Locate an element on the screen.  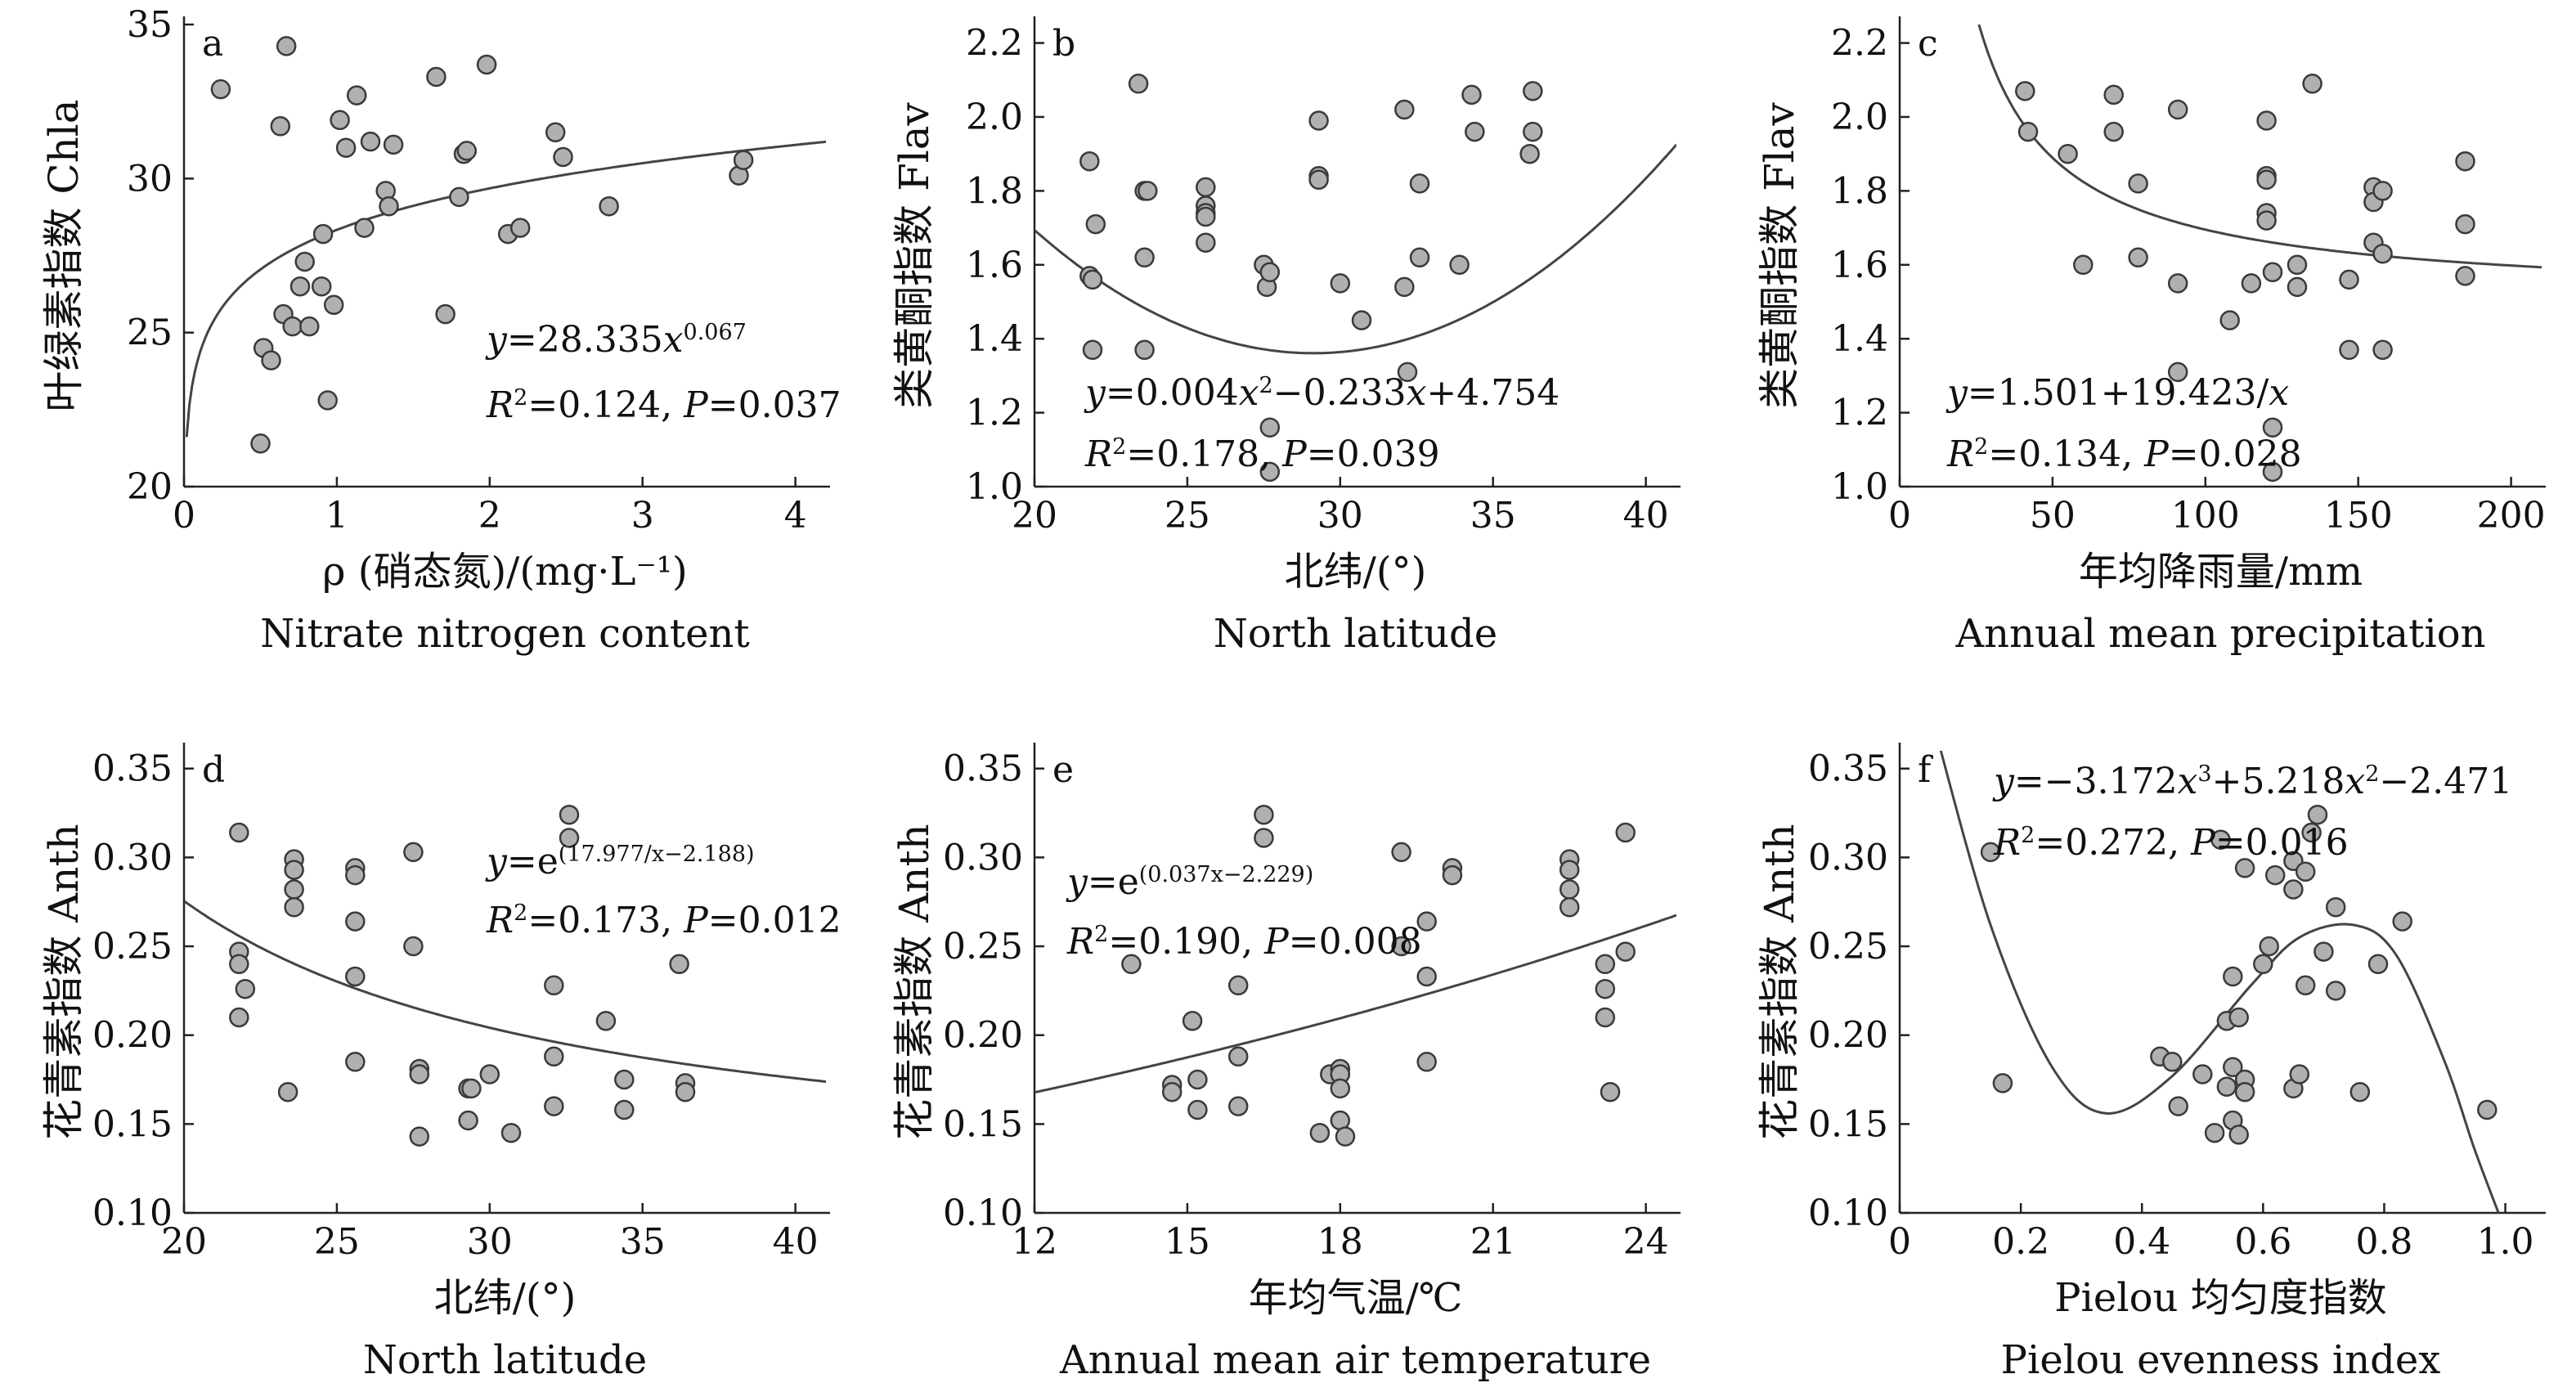
fit-statistics: R2=0.178, P=0.039 is located at coordinates (1262, 454).